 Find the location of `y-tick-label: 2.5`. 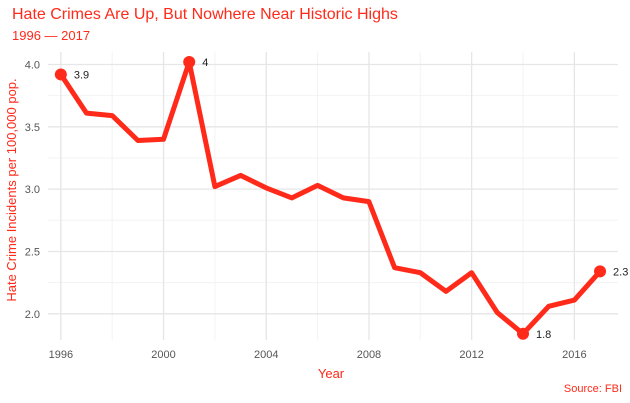

y-tick-label: 2.5 is located at coordinates (32, 252).